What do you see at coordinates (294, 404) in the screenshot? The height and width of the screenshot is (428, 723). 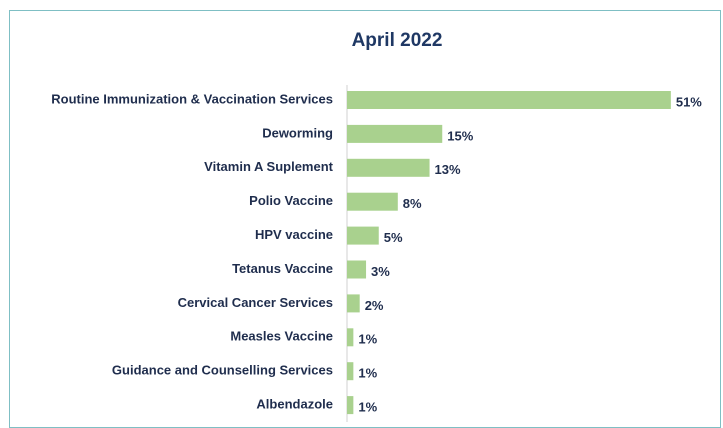 I see `category-label: Albendazole` at bounding box center [294, 404].